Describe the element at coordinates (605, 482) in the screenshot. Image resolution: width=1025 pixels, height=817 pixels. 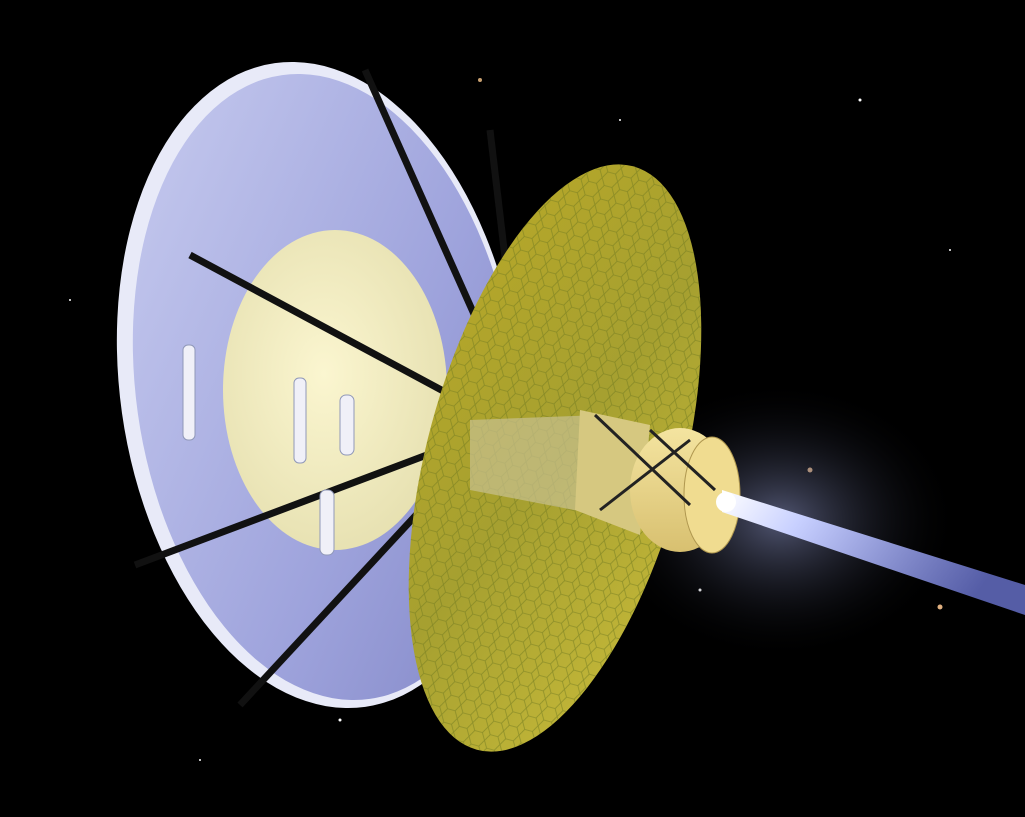
I see `engine-module` at that location.